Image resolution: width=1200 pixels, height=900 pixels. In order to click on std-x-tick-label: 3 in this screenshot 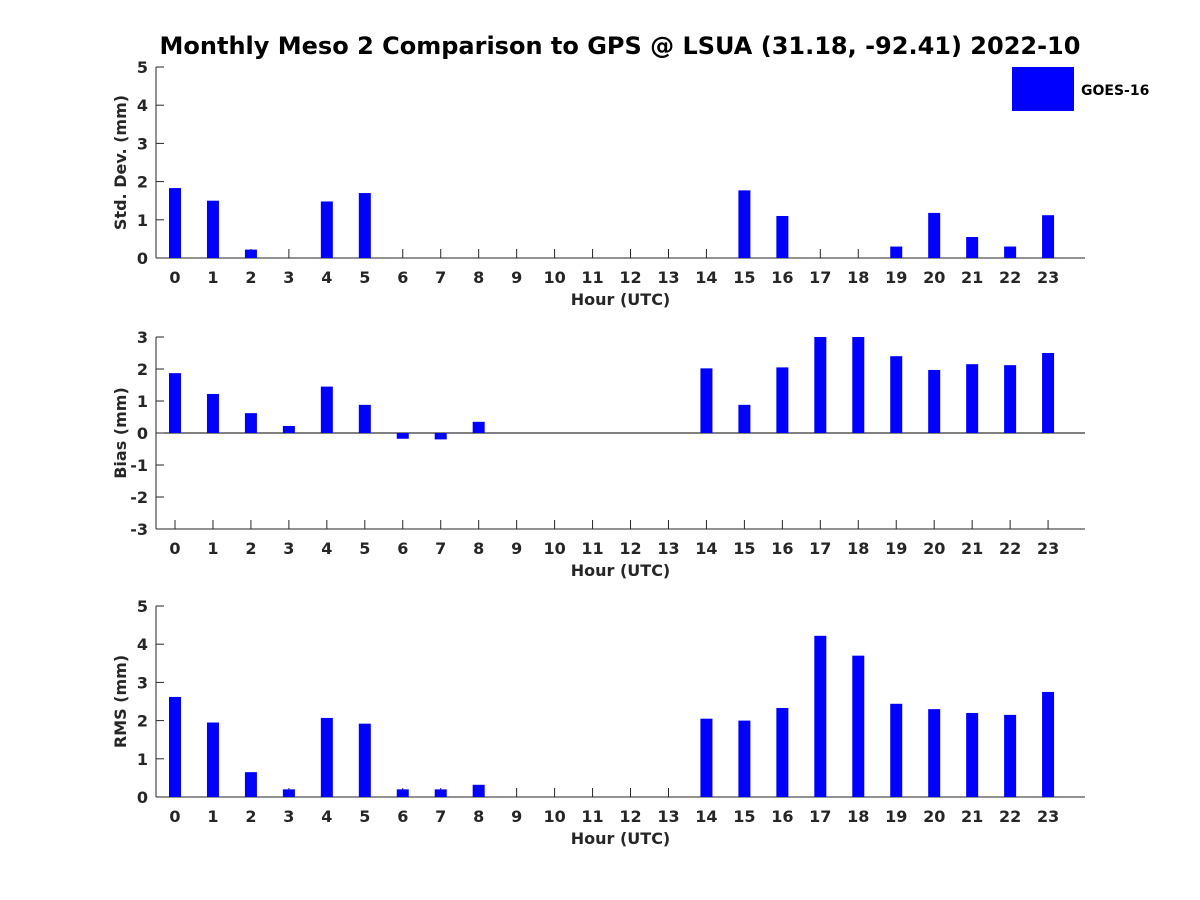, I will do `click(288, 277)`.